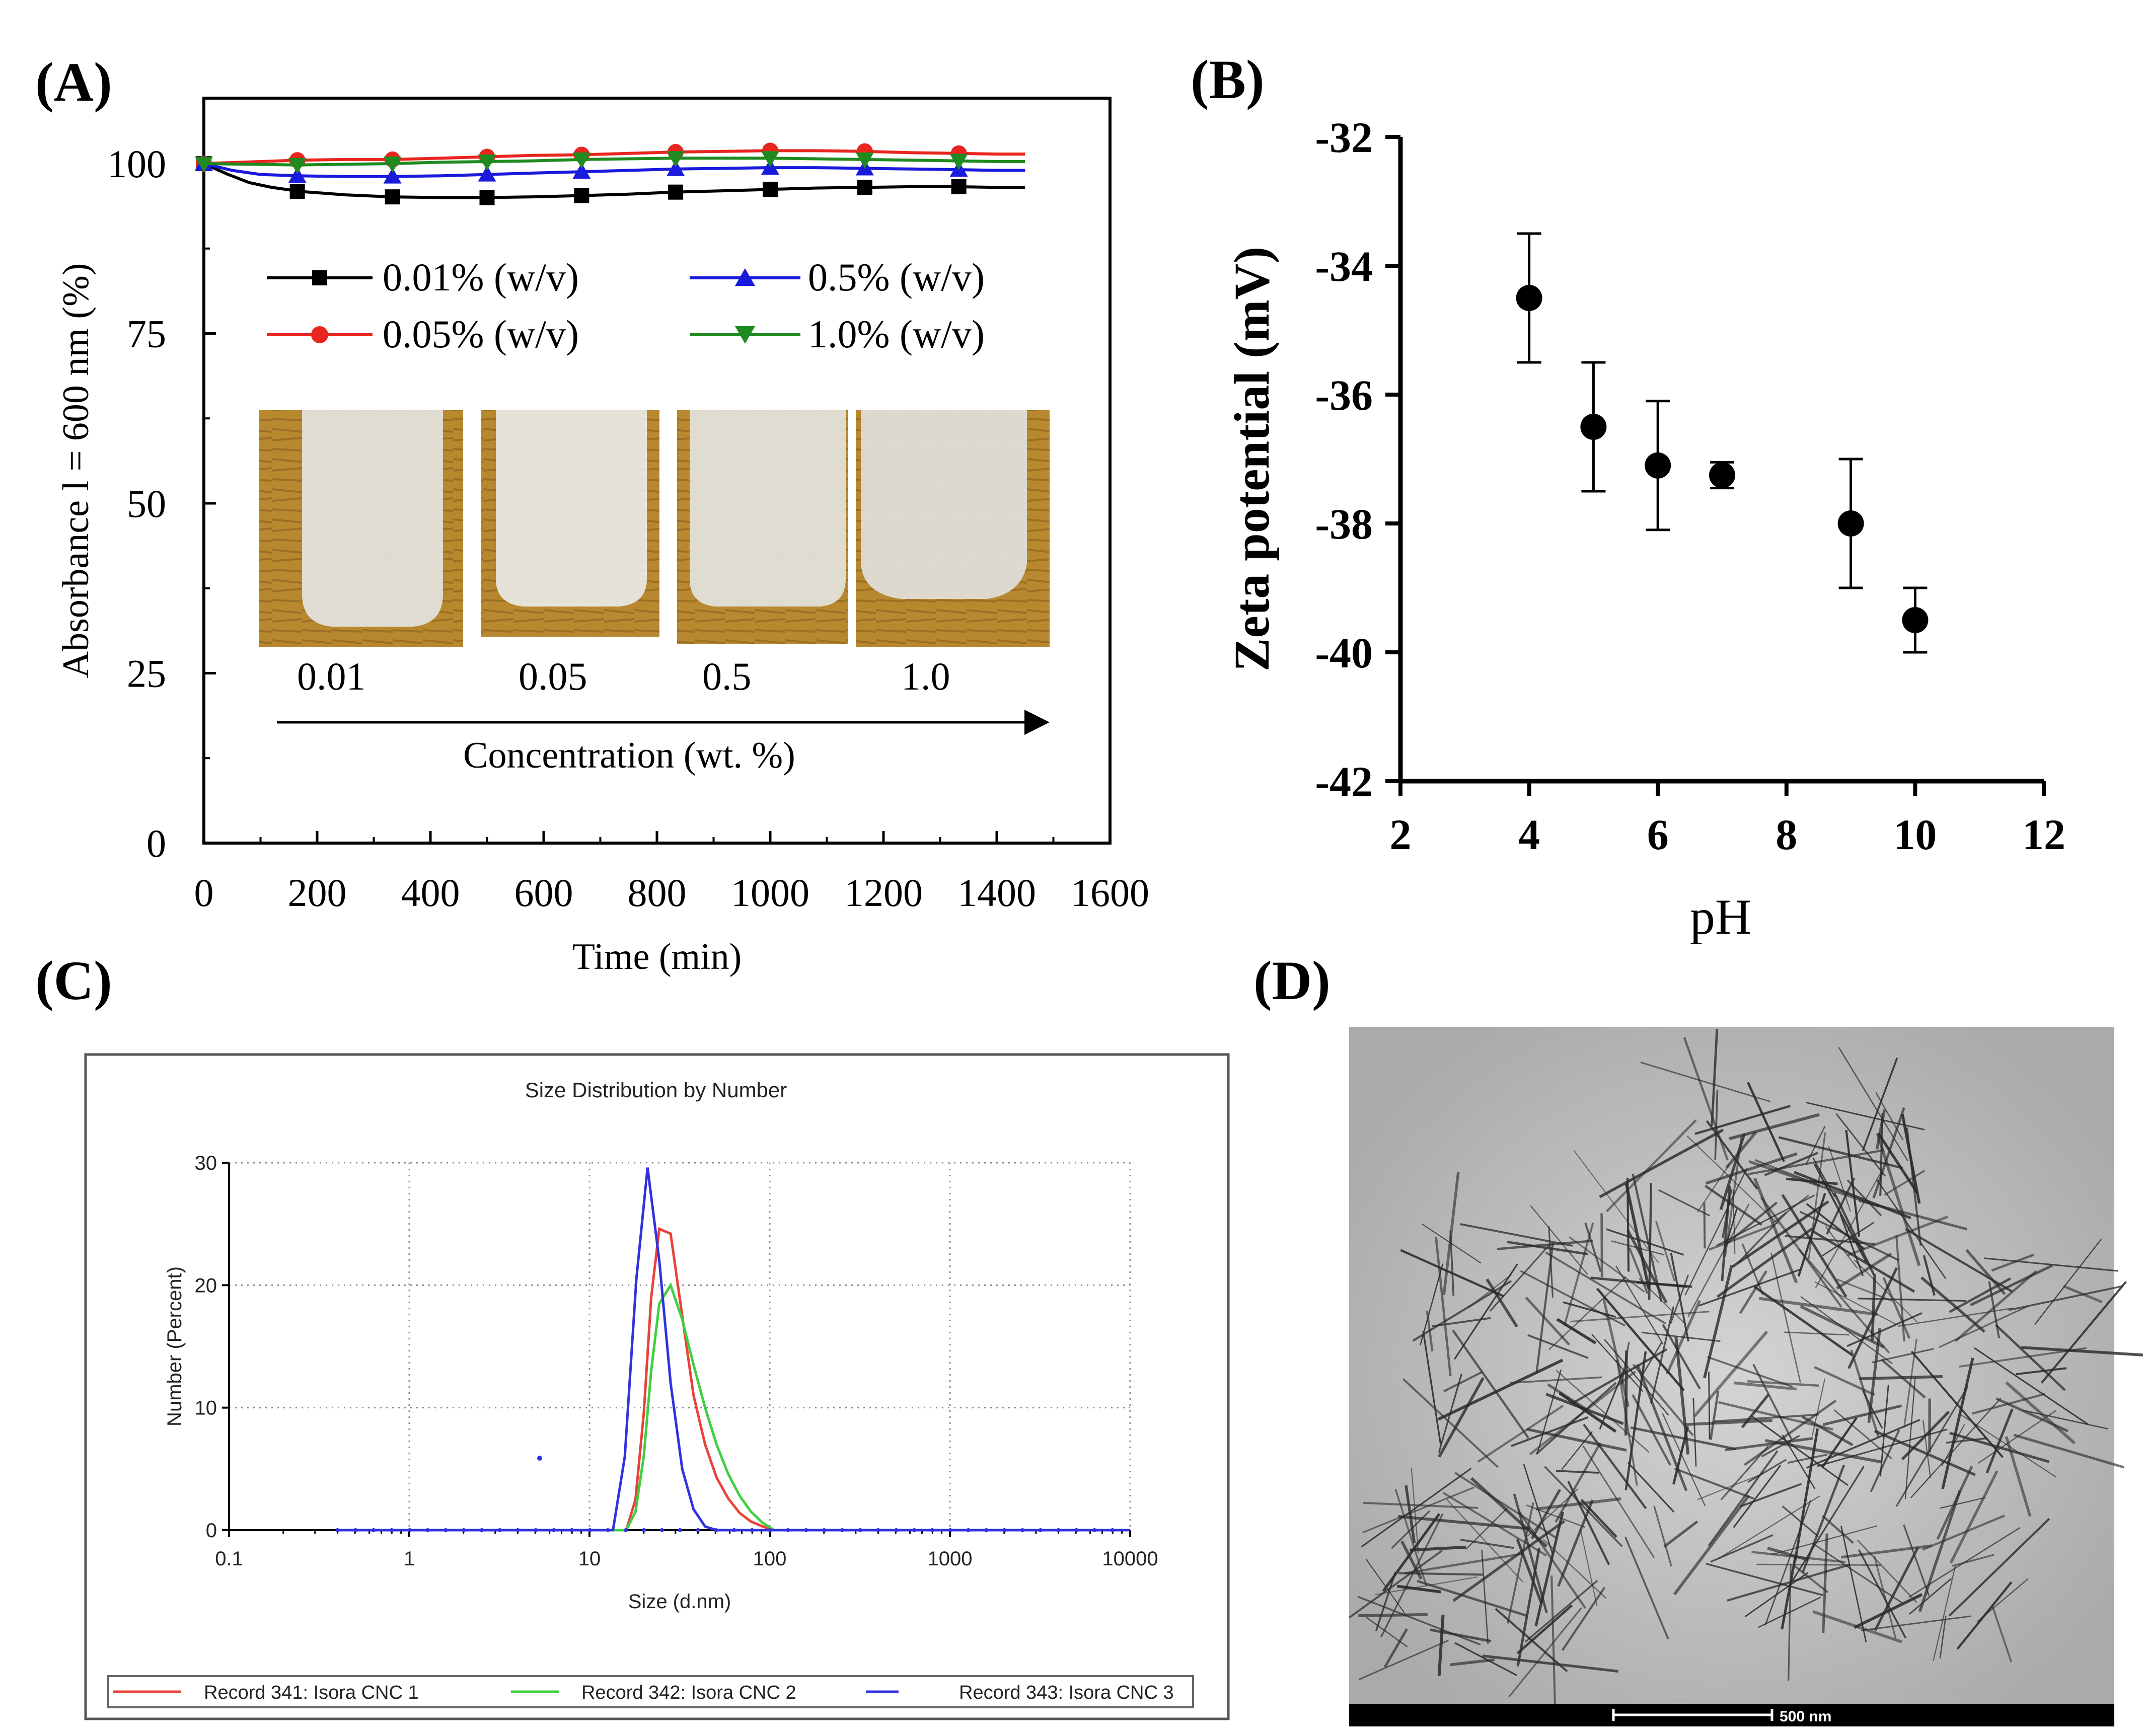 The image size is (2143, 1736). Describe the element at coordinates (1720, 917) in the screenshot. I see `panel-b-xlabel: pH` at that location.